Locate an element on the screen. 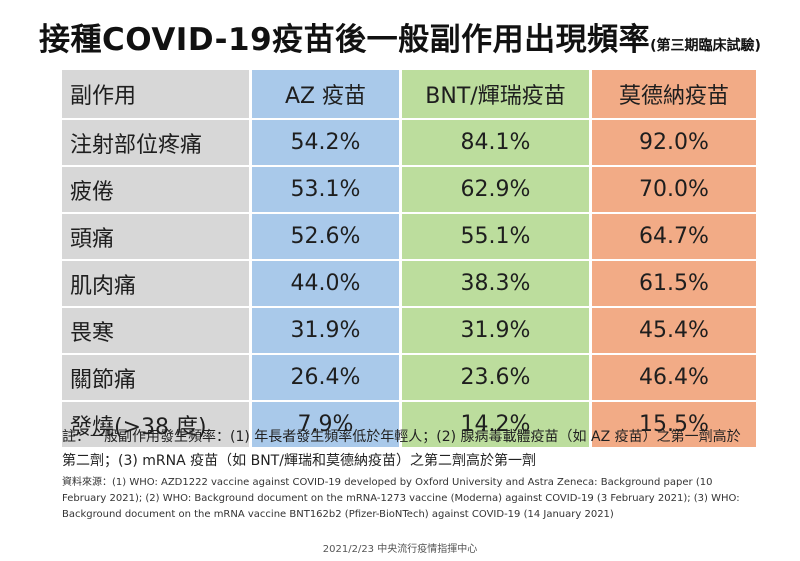 Image resolution: width=800 pixels, height=561 pixels. header-side-effect: 副作用 is located at coordinates (155, 95).